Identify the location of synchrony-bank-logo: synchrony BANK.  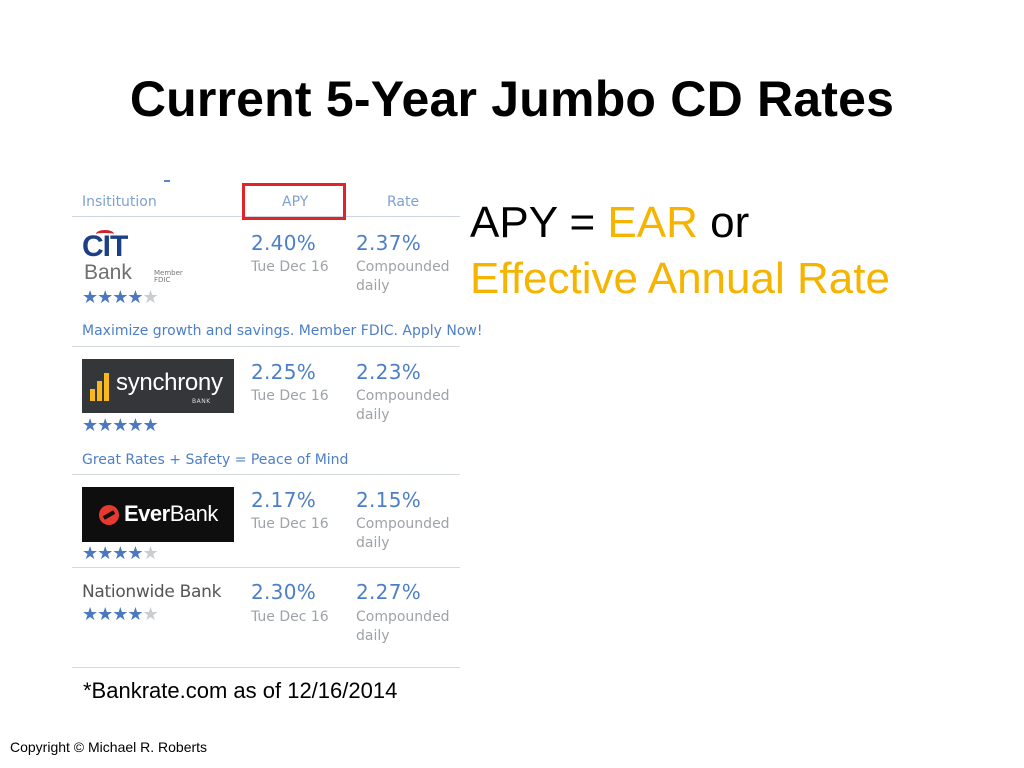
(158, 386).